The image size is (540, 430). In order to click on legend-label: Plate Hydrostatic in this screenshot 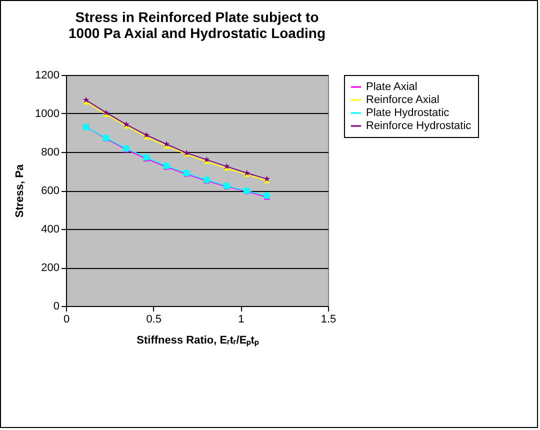, I will do `click(408, 113)`.